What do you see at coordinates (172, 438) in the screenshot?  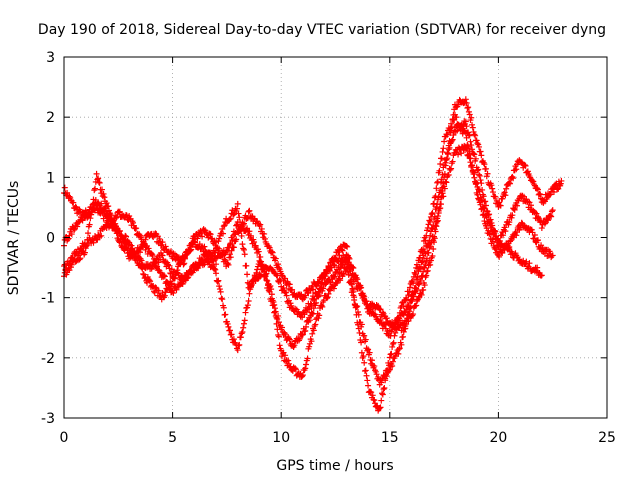 I see `x-tick-label: 5` at bounding box center [172, 438].